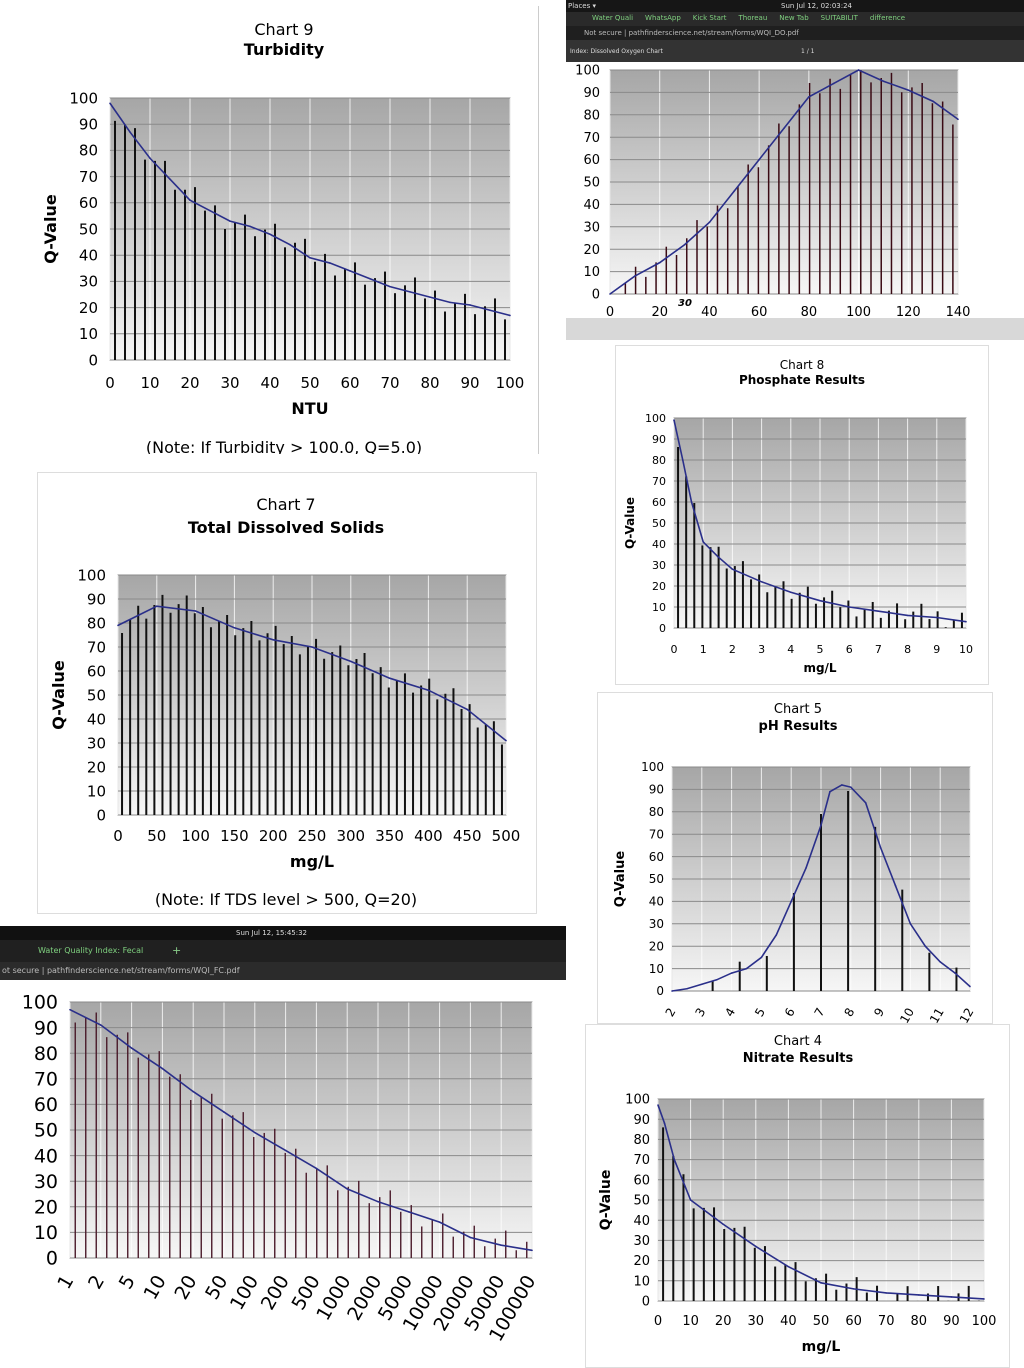 The width and height of the screenshot is (1024, 1368). I want to click on y-tick-label: 90, so click(656, 790).